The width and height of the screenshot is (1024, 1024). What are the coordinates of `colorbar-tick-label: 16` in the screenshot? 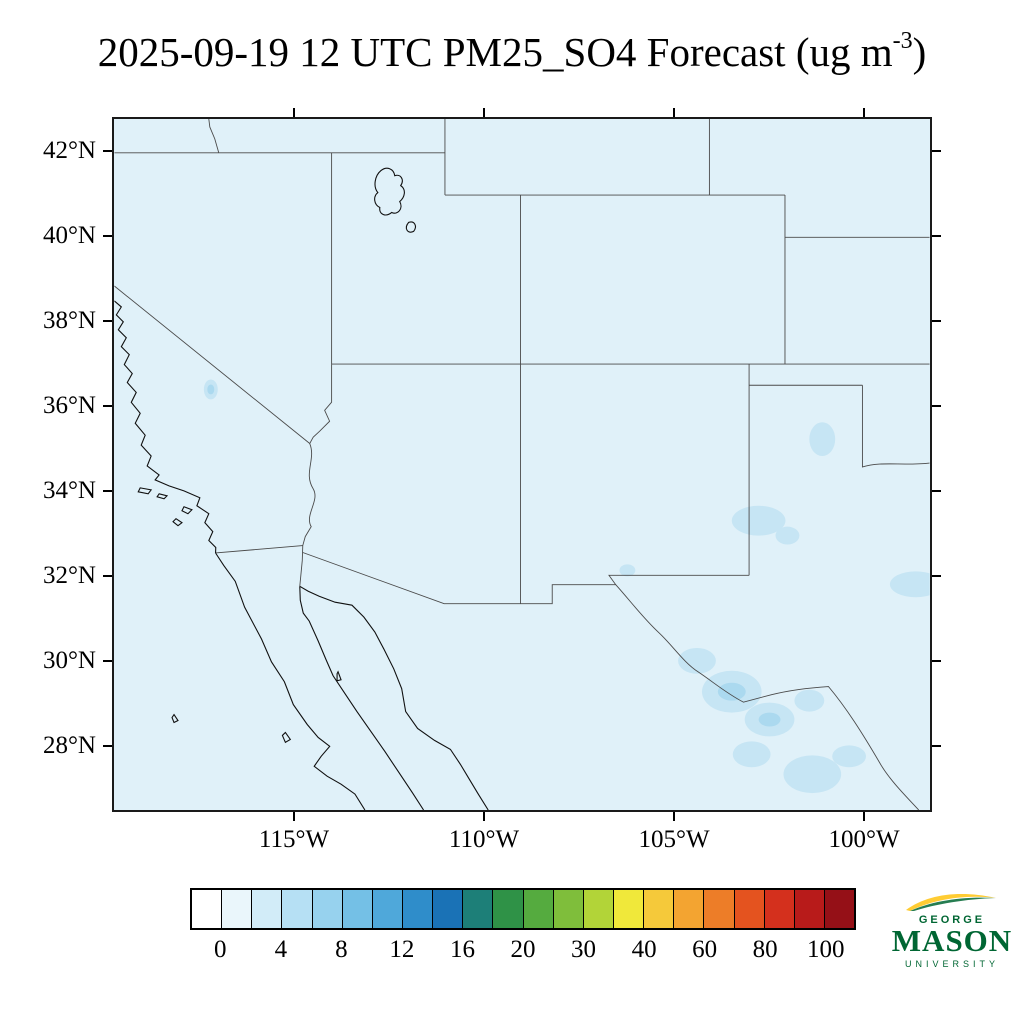 It's located at (462, 949).